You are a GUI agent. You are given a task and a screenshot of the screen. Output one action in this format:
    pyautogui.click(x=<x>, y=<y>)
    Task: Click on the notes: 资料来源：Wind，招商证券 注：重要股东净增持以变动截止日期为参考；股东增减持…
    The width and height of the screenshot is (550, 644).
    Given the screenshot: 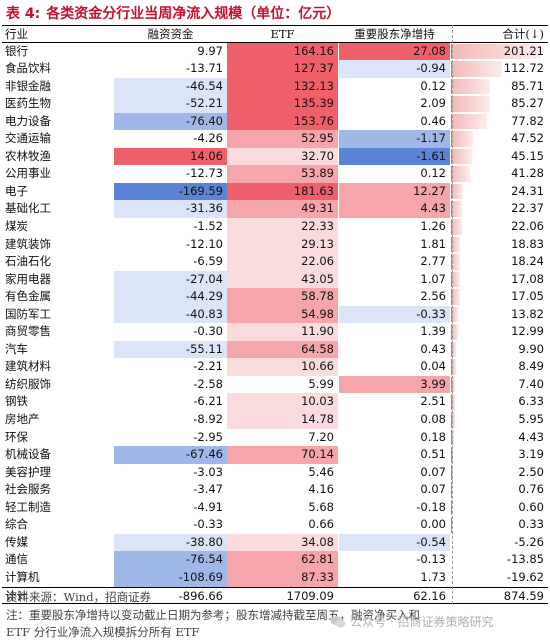 What is the action you would take?
    pyautogui.click(x=213, y=615)
    